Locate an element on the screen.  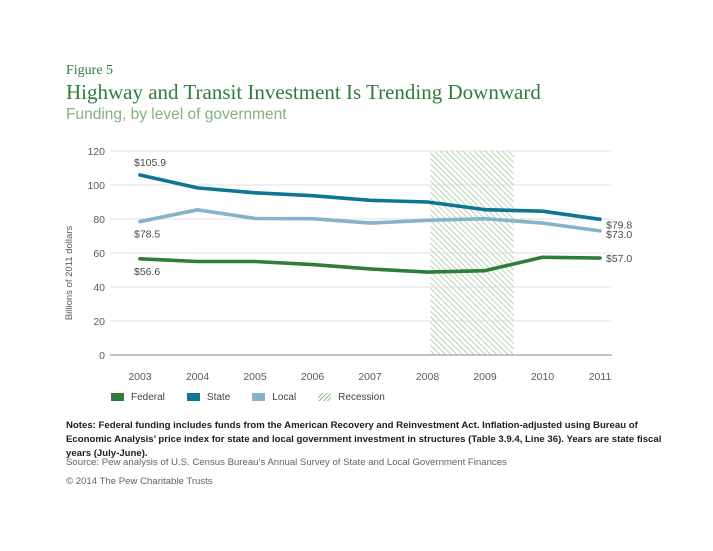
x-tick-label: 2006 is located at coordinates (313, 377).